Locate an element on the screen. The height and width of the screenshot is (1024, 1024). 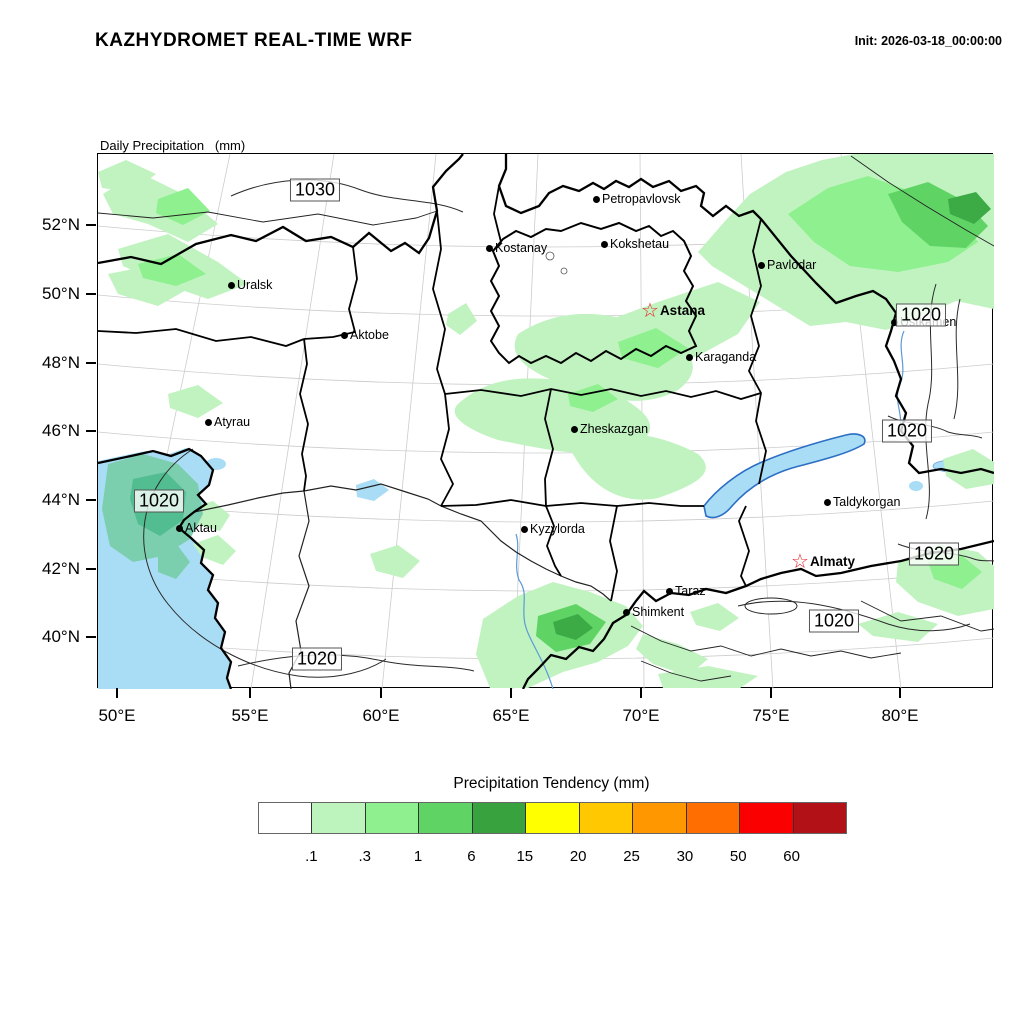
city-marker: Taraz is located at coordinates (686, 591).